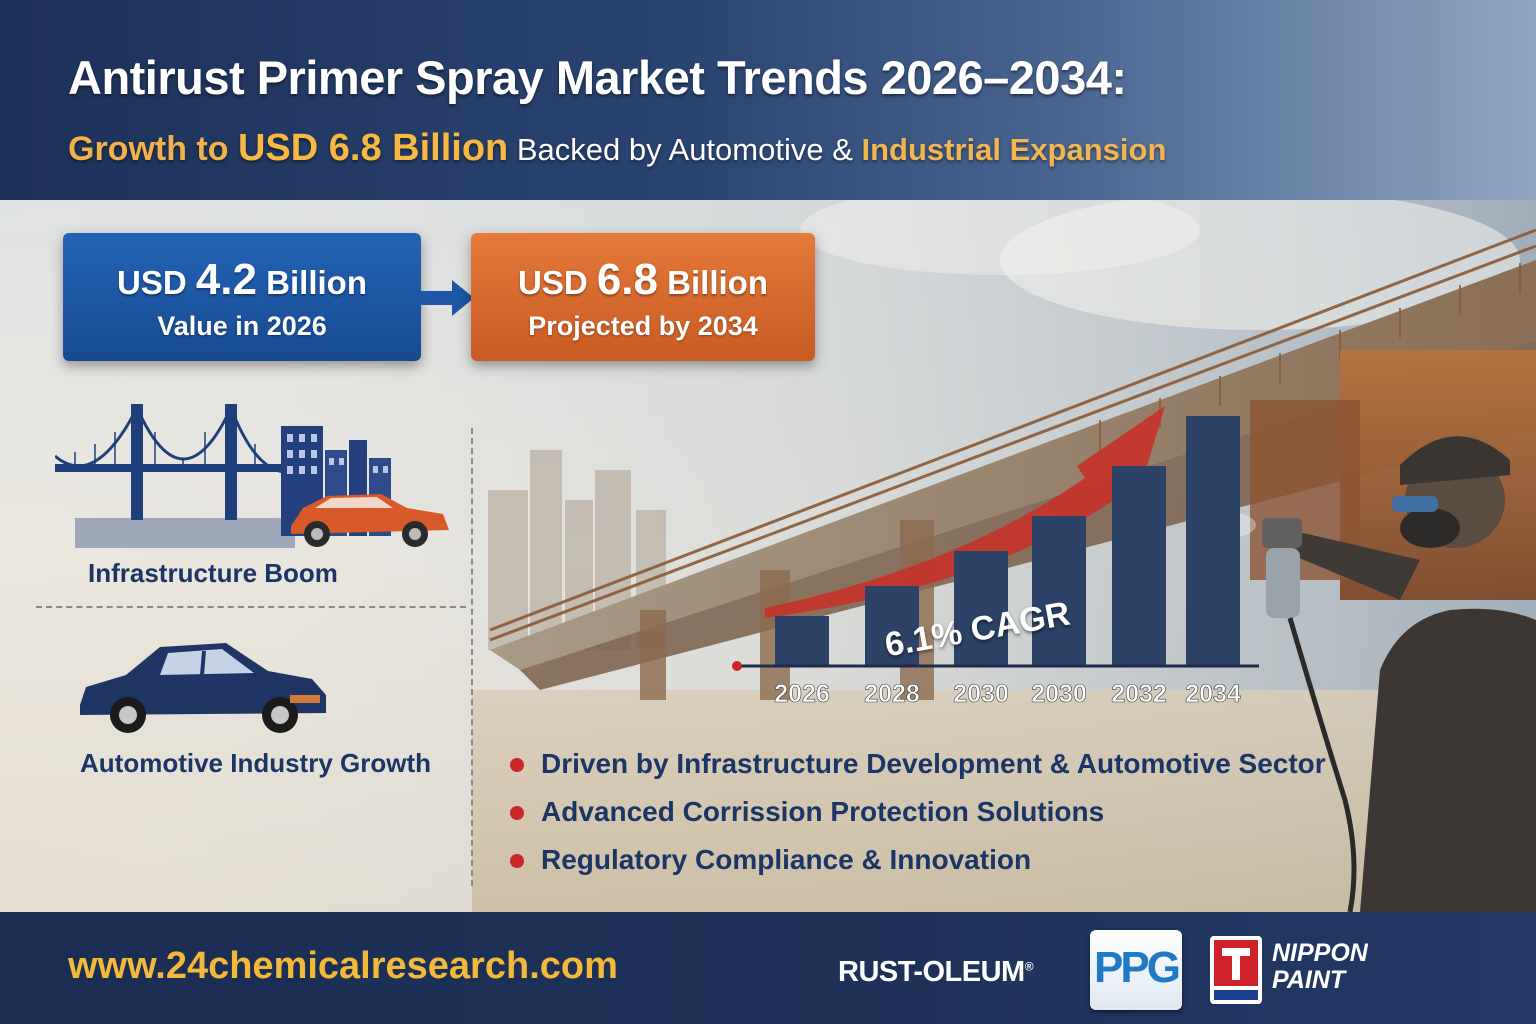 This screenshot has height=1024, width=1536. I want to click on chart-x-tick-label: 2028, so click(892, 694).